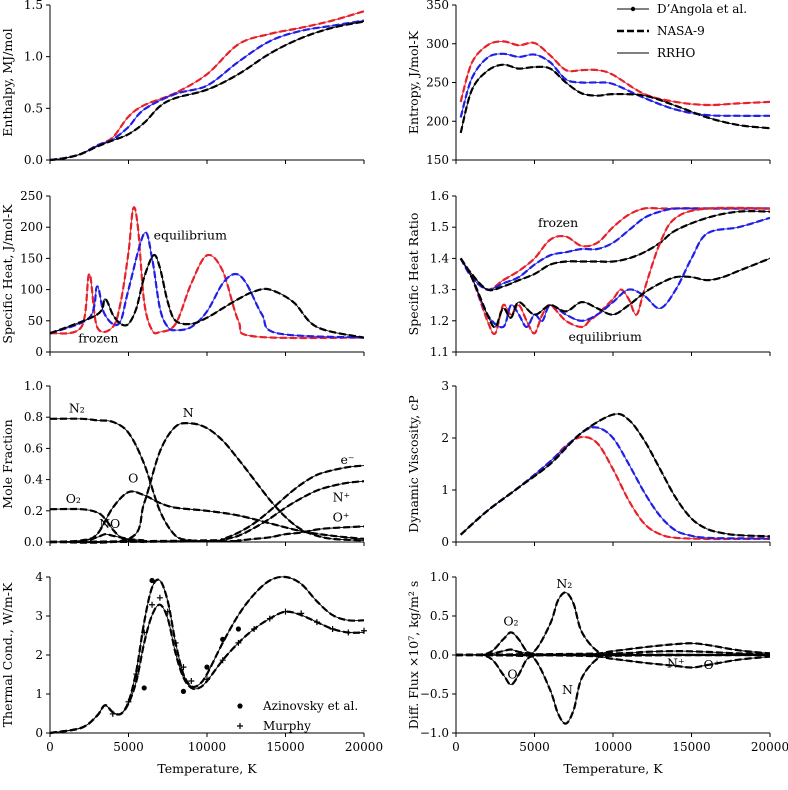  I want to click on x-tick-label: 15000, so click(691, 747).